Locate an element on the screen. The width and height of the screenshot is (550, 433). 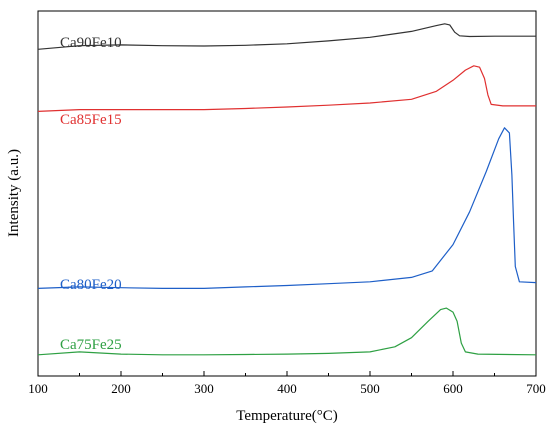
series-labels: Ca90Fe10 Ca85Fe15 Ca80Fe20 Ca75Fe25 is located at coordinates (91, 194).